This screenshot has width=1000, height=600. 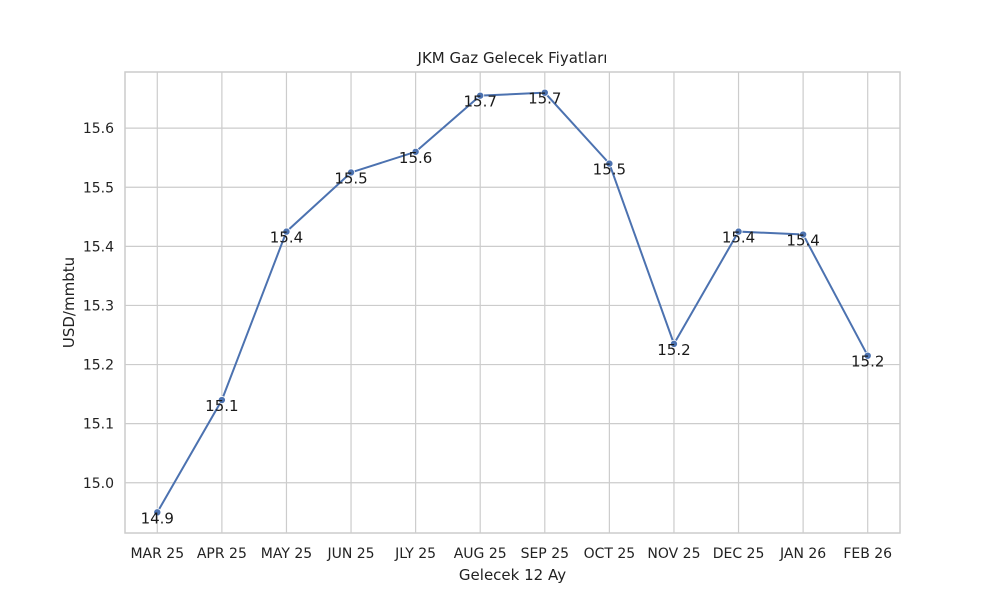 I want to click on x-tick-label: JLY 25, so click(x=415, y=554).